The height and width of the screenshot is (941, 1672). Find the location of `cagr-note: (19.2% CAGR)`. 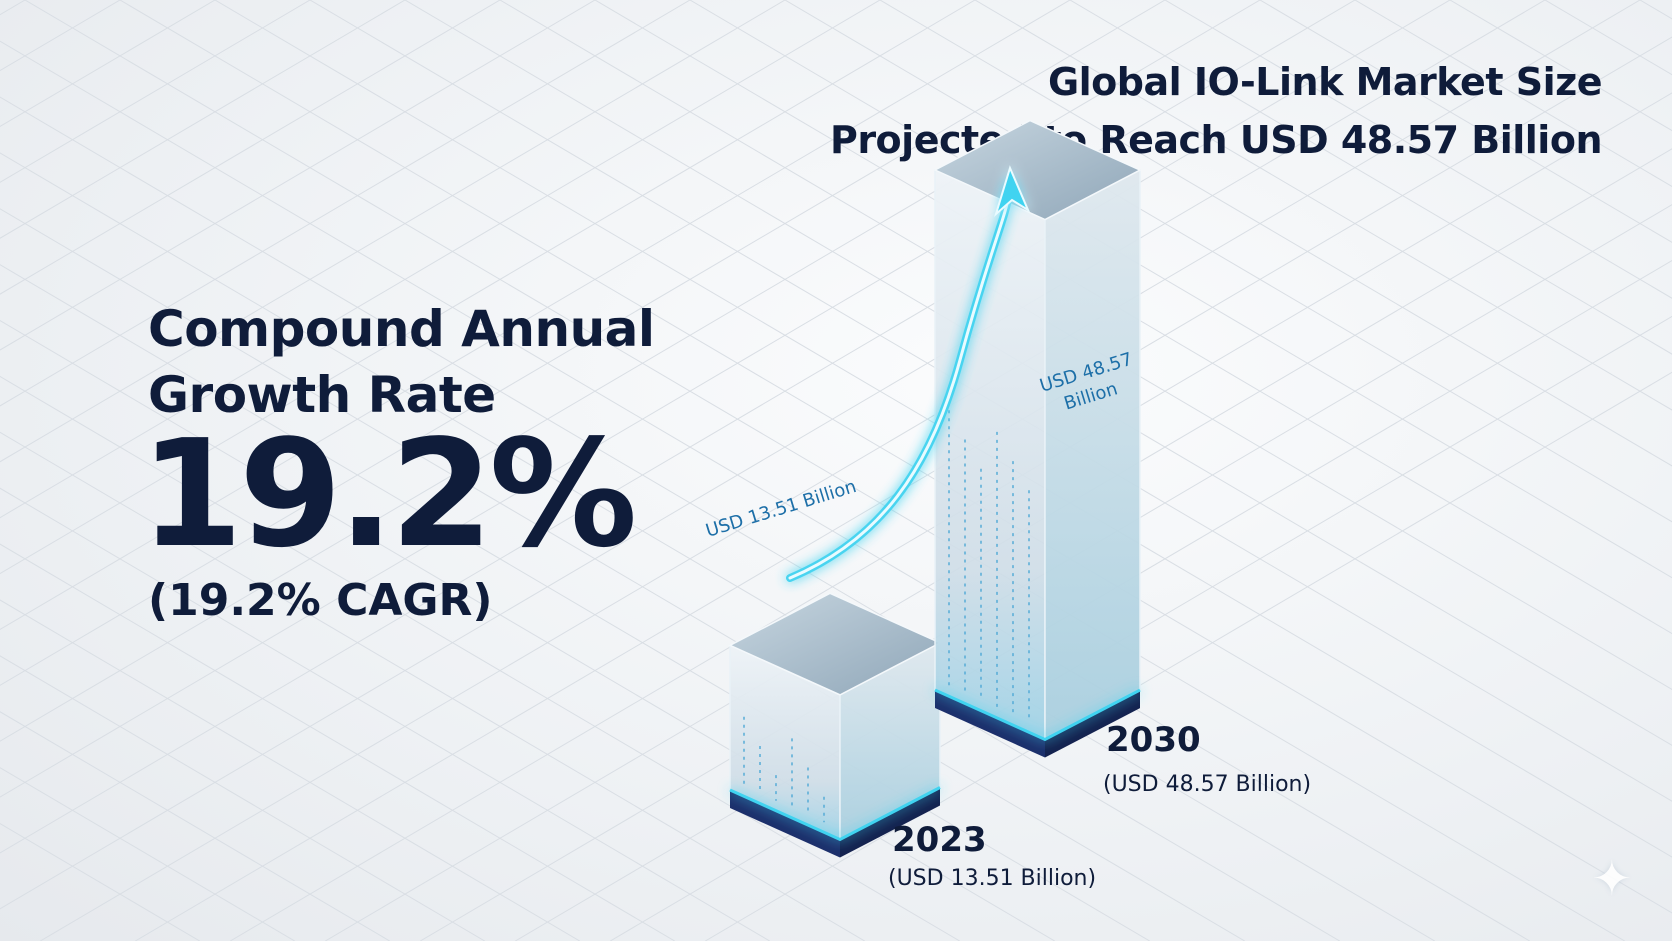

cagr-note: (19.2% CAGR) is located at coordinates (320, 600).